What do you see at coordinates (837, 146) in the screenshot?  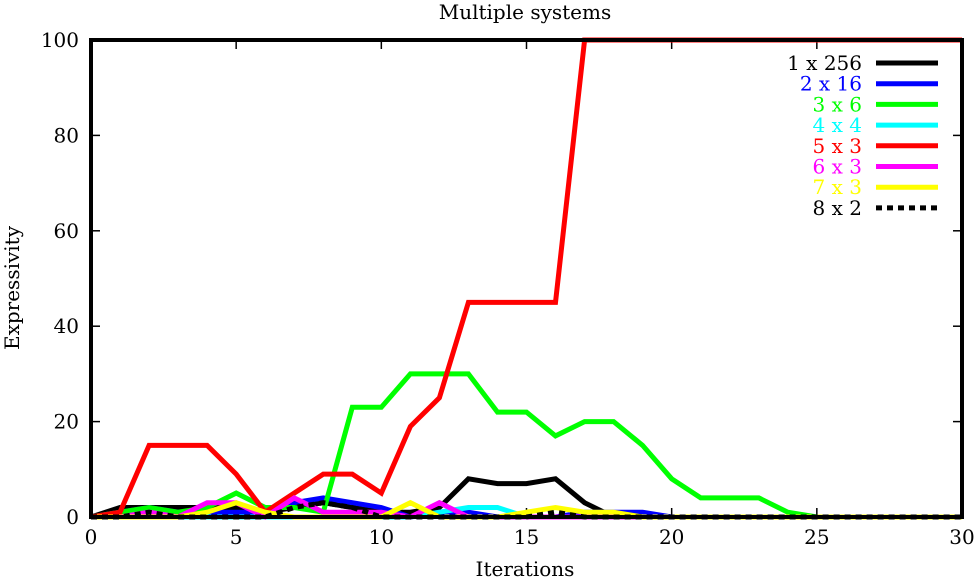 I see `legend-label: 5 x 3` at bounding box center [837, 146].